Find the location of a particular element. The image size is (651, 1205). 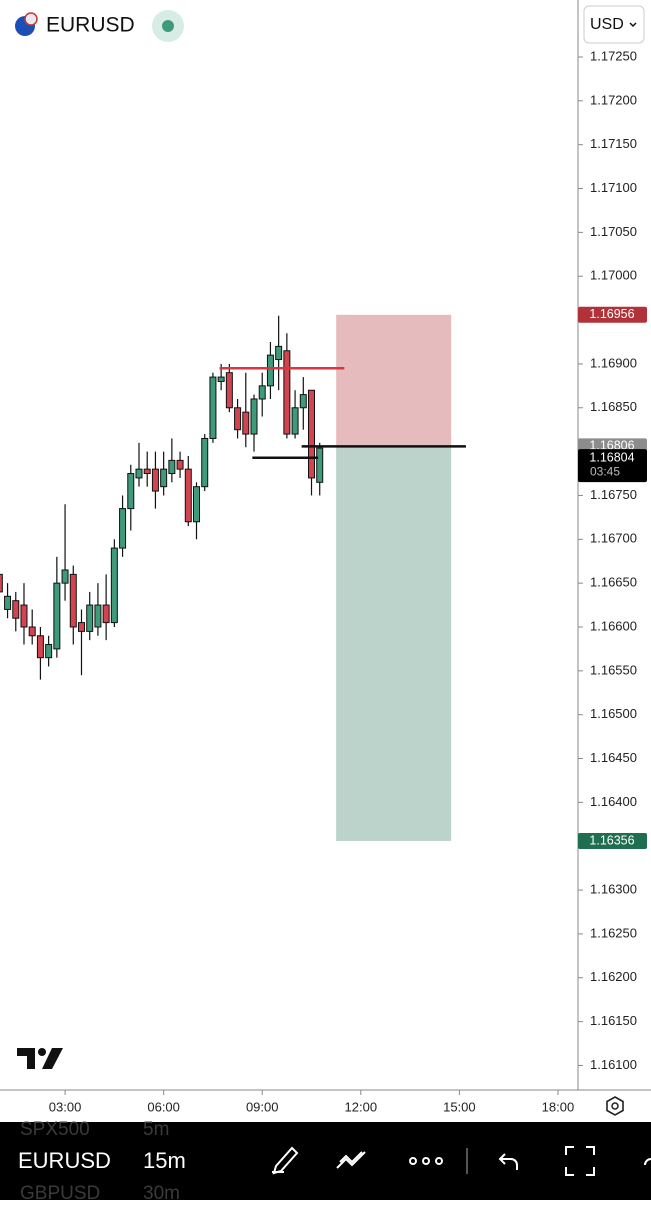

y-tick-label: 1.16200 is located at coordinates (613, 976).